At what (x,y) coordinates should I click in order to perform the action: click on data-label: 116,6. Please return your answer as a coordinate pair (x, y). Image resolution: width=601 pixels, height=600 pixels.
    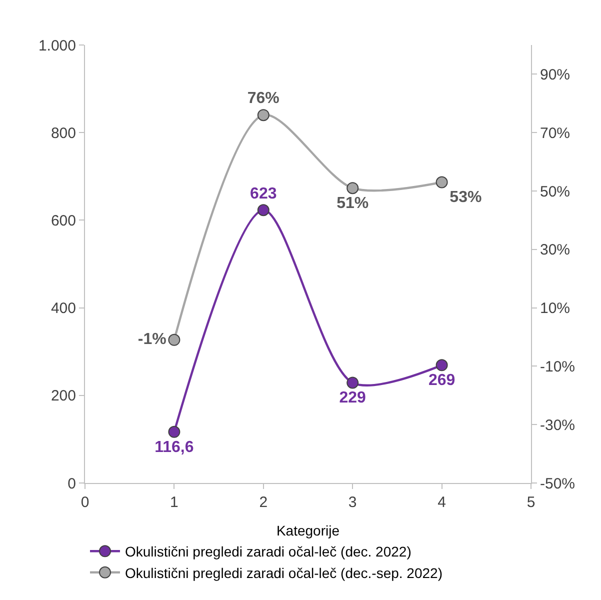
    Looking at the image, I should click on (174, 447).